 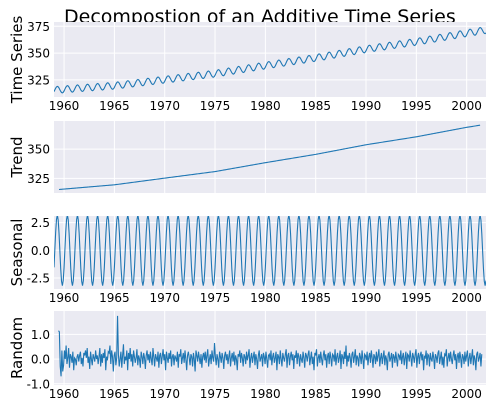 What do you see at coordinates (38, 278) in the screenshot?
I see `y-tick-label: -2.5` at bounding box center [38, 278].